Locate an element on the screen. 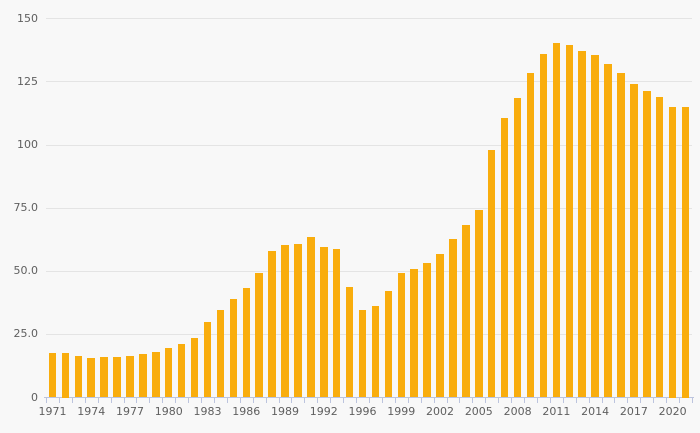 The image size is (700, 433). x-axis-line is located at coordinates (369, 397).